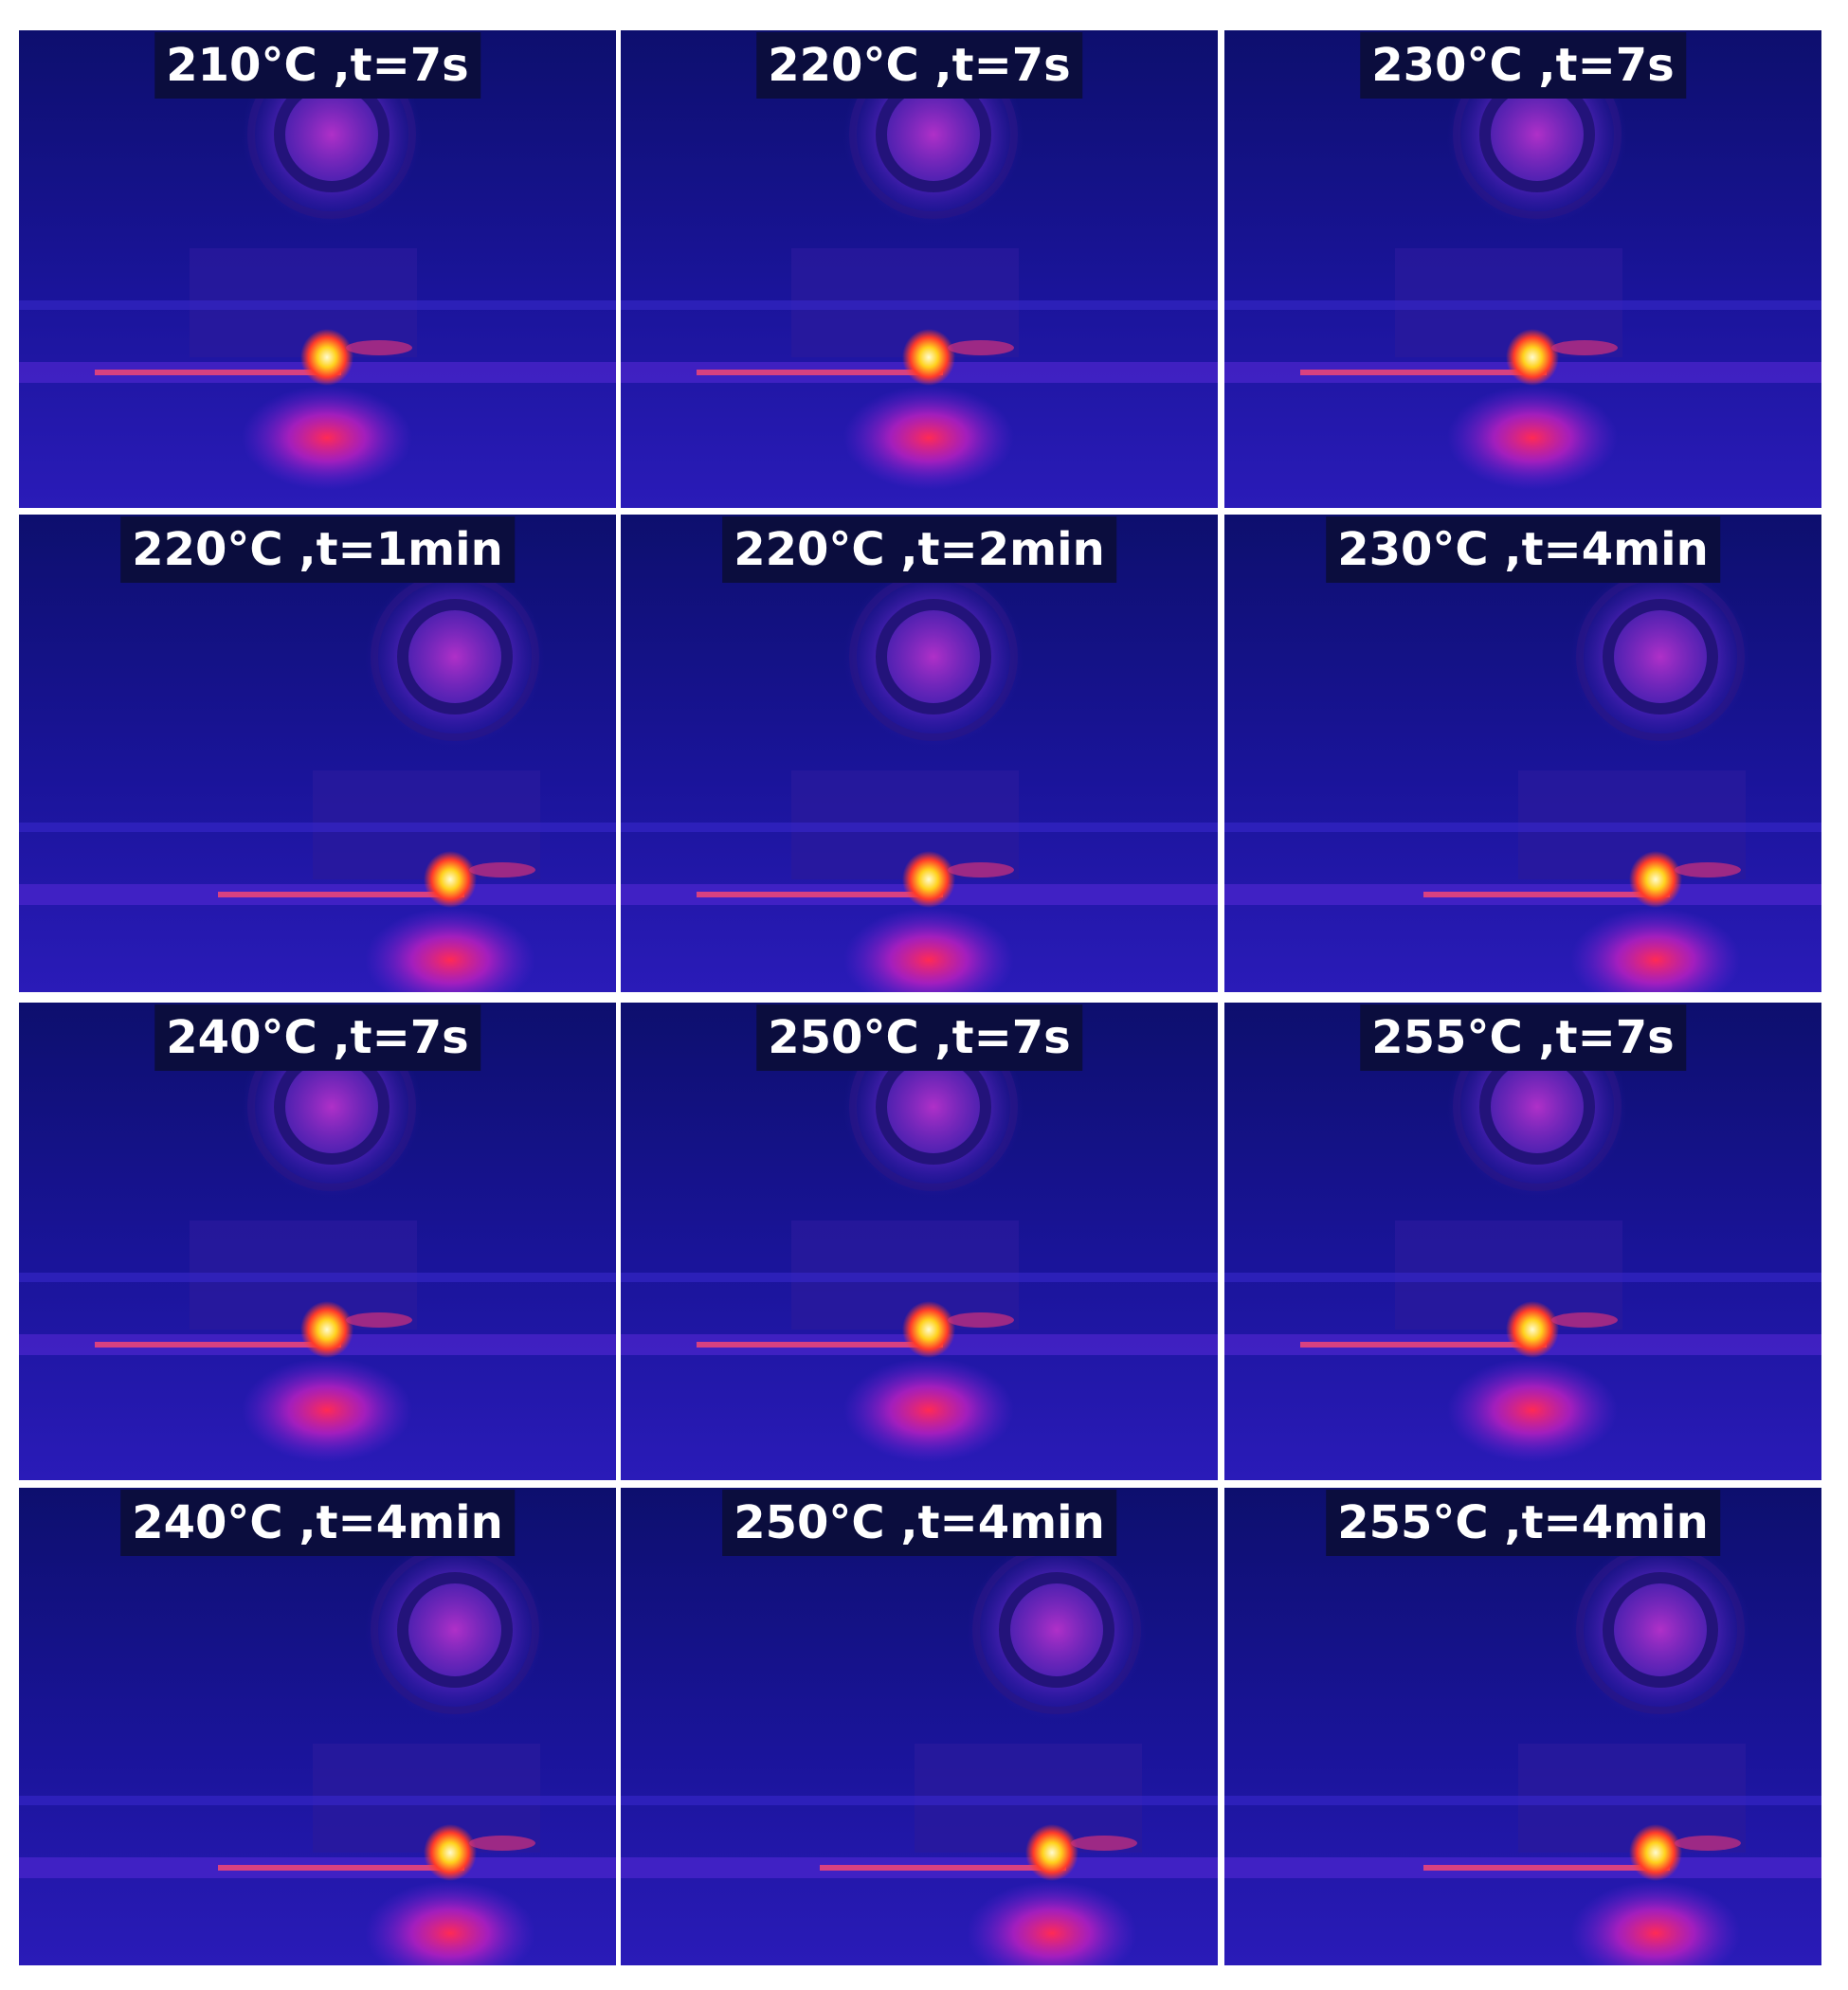 The height and width of the screenshot is (1990, 1848). I want to click on thermal-panel: 240°C ,t=4min, so click(317, 1726).